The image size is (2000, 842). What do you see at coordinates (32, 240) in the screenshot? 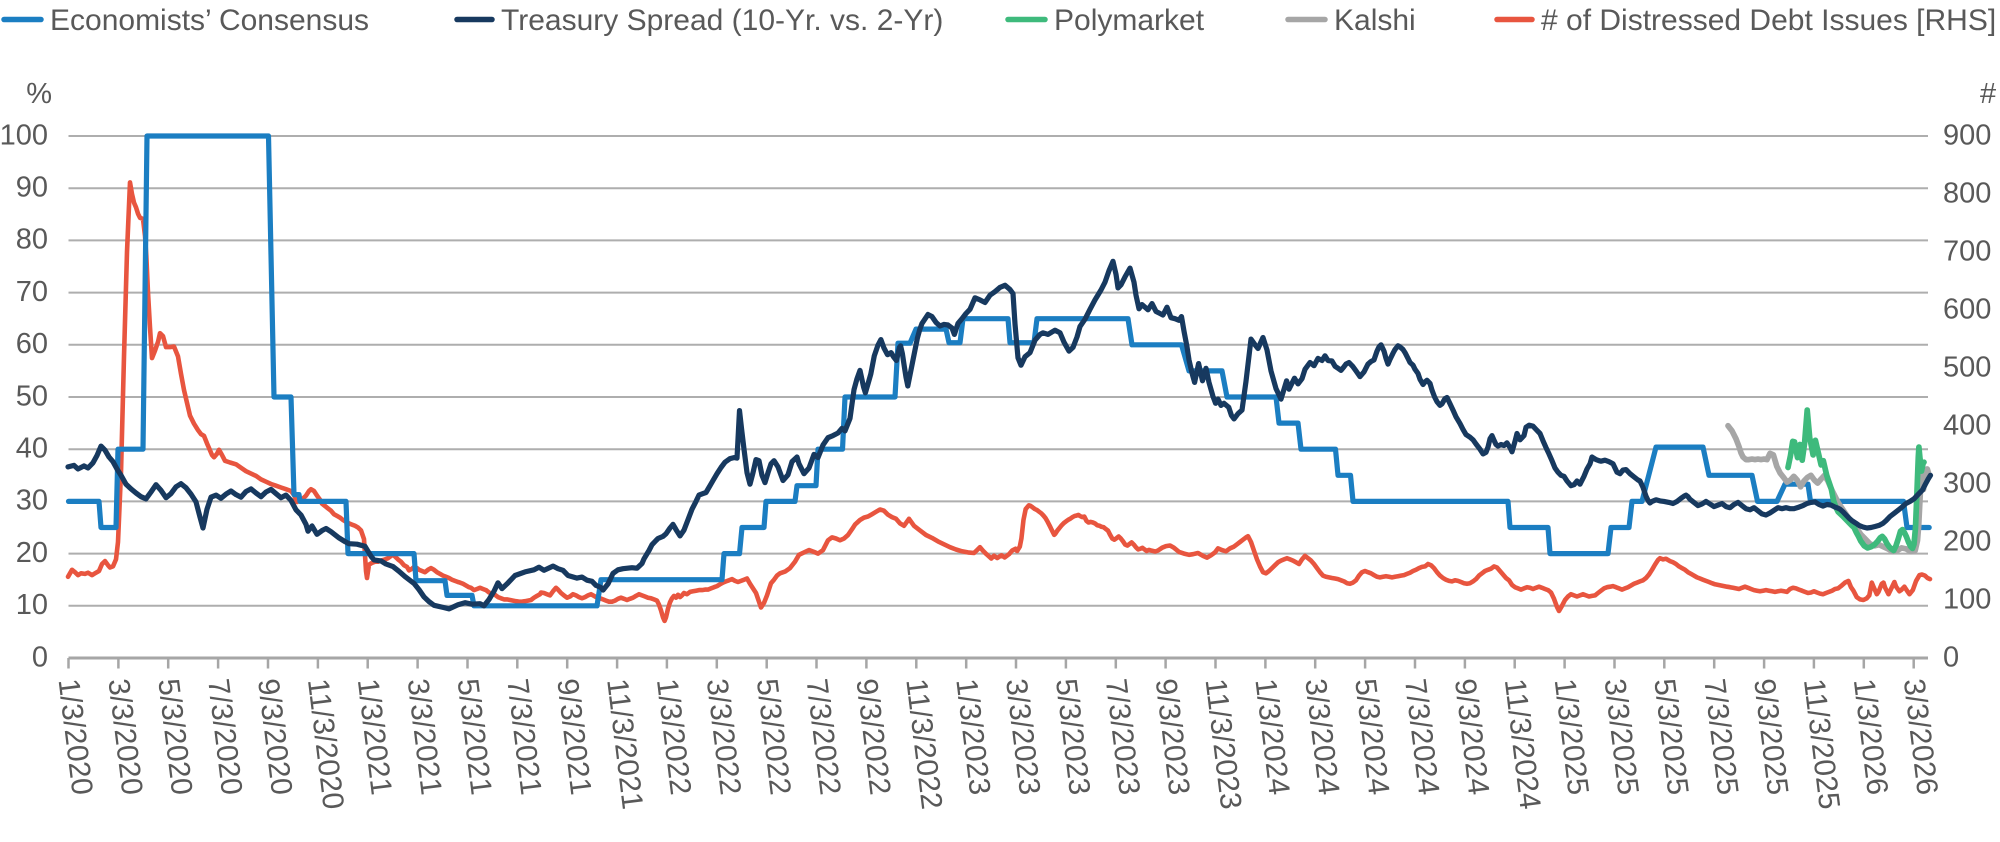
I see `svg-text: 80` at bounding box center [32, 240].